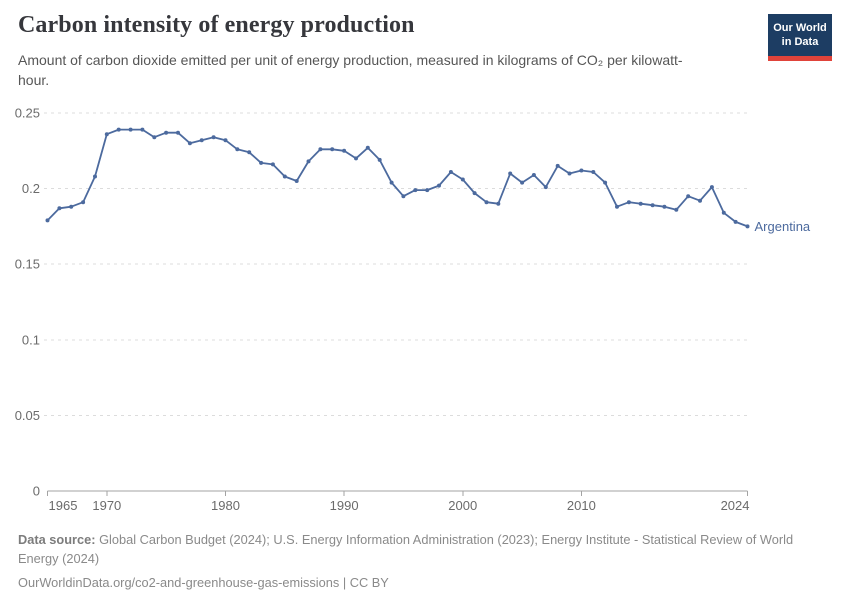  I want to click on y-tick-label: 0, so click(36, 491).